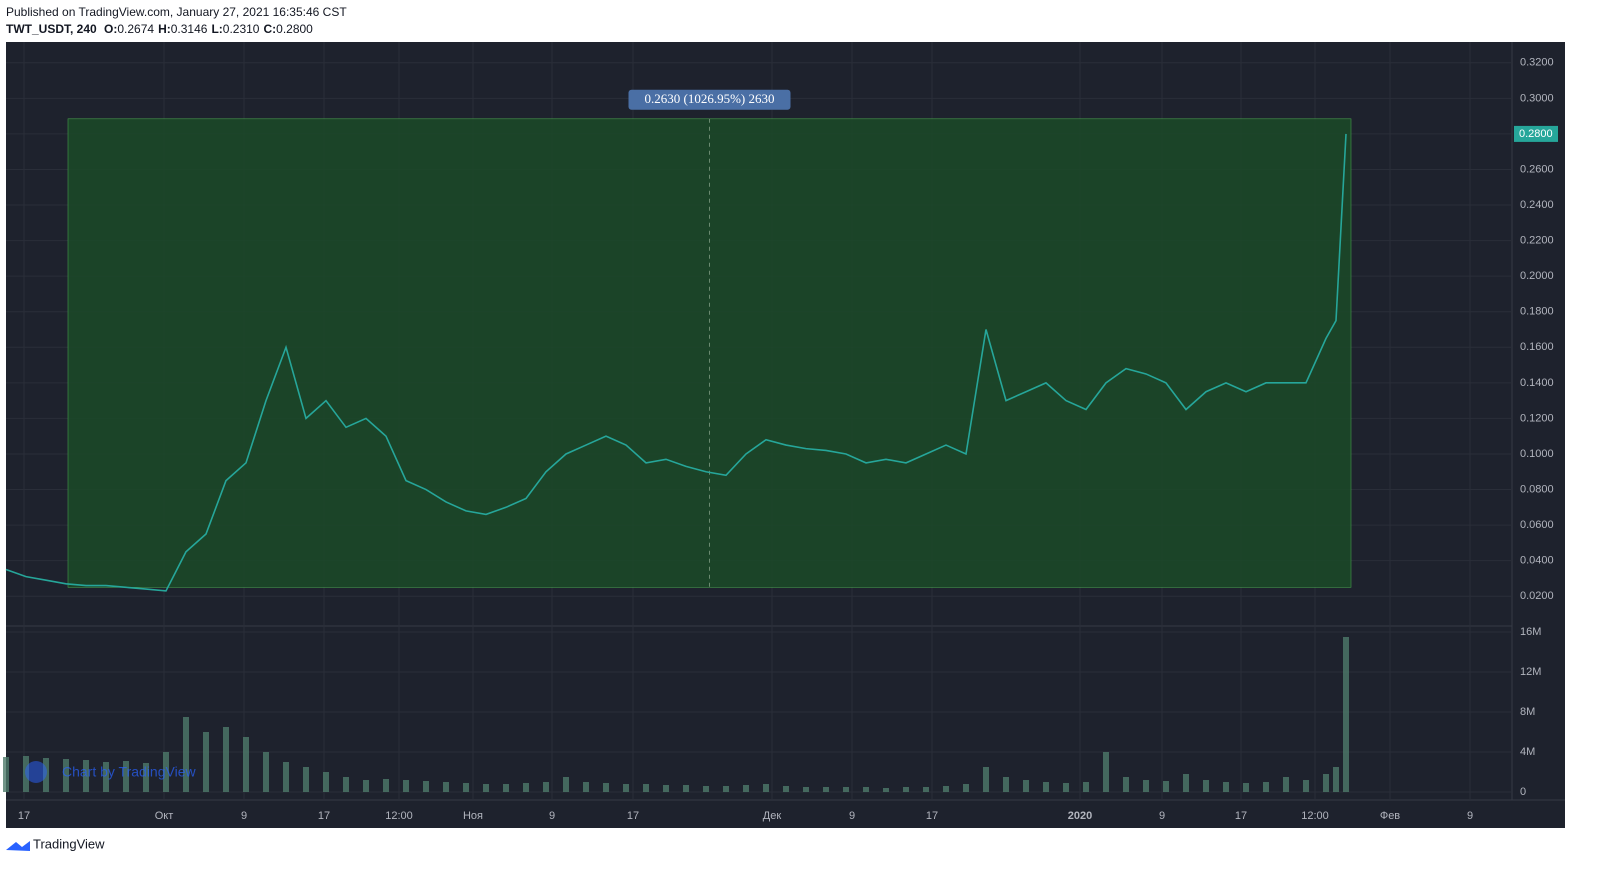 The image size is (1599, 880). What do you see at coordinates (1527, 752) in the screenshot?
I see `y2-tick-label: 4M` at bounding box center [1527, 752].